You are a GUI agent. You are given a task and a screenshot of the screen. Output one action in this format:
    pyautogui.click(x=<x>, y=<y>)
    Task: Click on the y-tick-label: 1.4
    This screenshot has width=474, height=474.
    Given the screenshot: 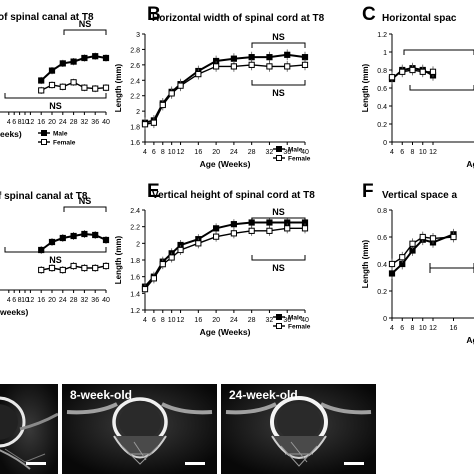 What is the action you would take?
    pyautogui.click(x=135, y=294)
    